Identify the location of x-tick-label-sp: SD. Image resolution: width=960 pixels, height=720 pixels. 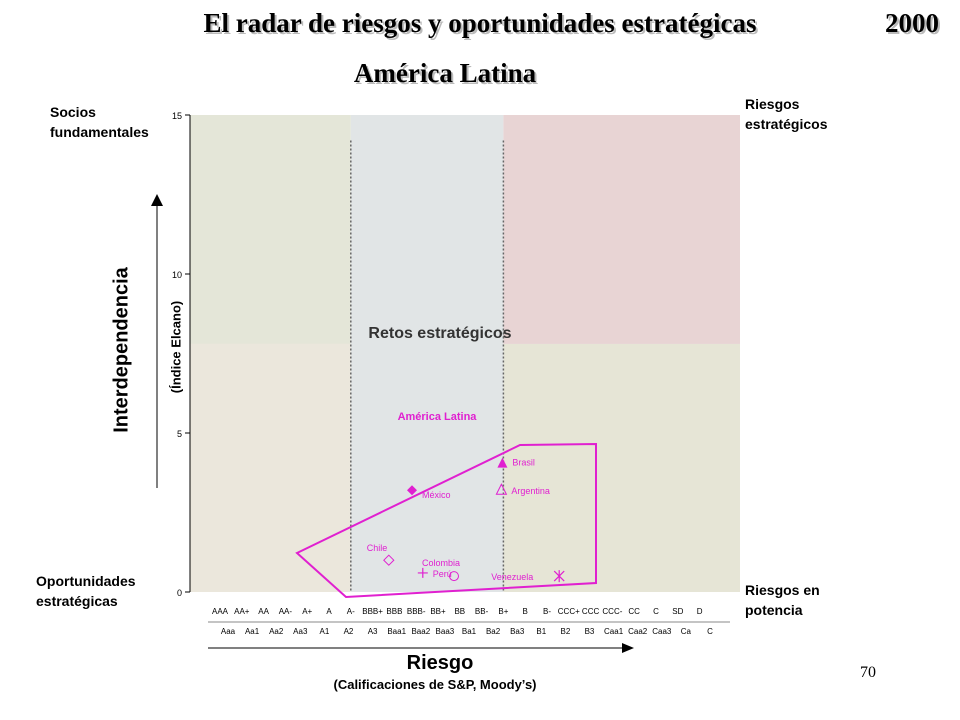
(677, 611).